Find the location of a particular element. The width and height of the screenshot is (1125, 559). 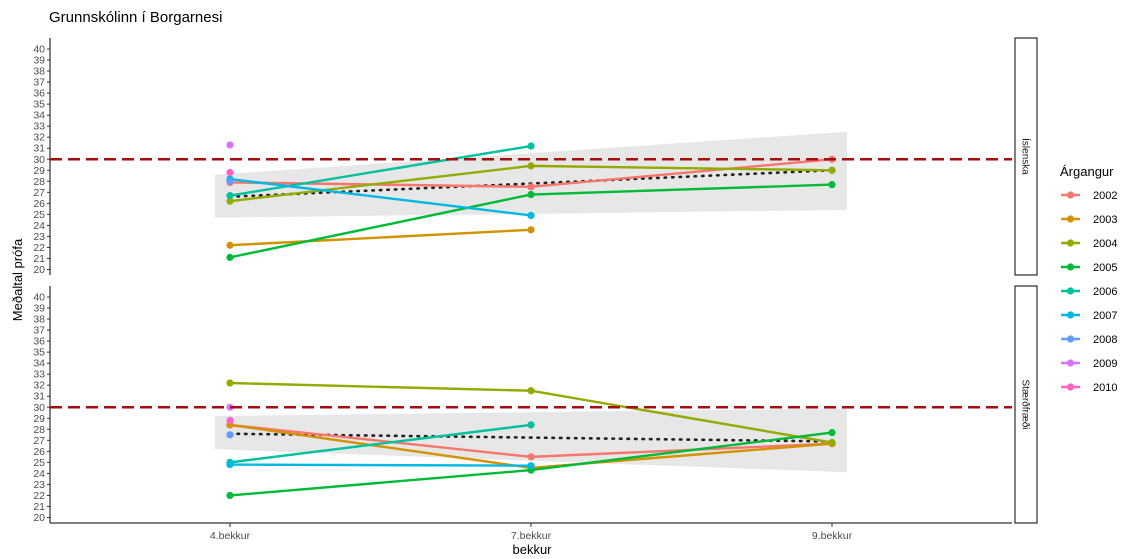

panel-2-y-tick-label: 27 is located at coordinates (39, 441).